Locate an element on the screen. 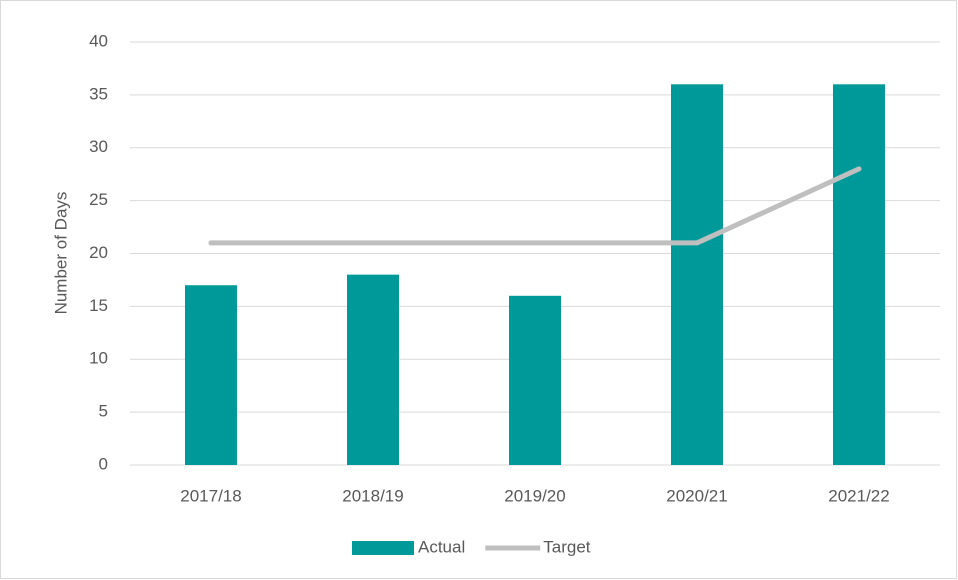 This screenshot has height=580, width=958. legend-label: Target is located at coordinates (567, 546).